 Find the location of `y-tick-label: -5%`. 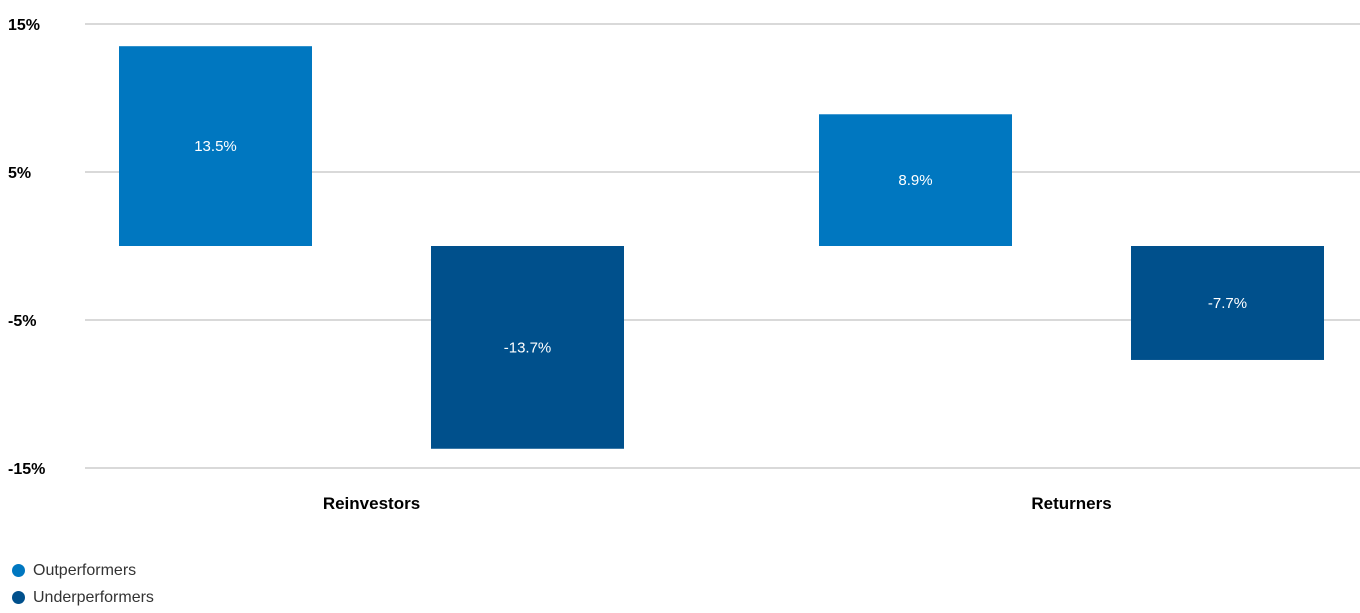

y-tick-label: -5% is located at coordinates (22, 321).